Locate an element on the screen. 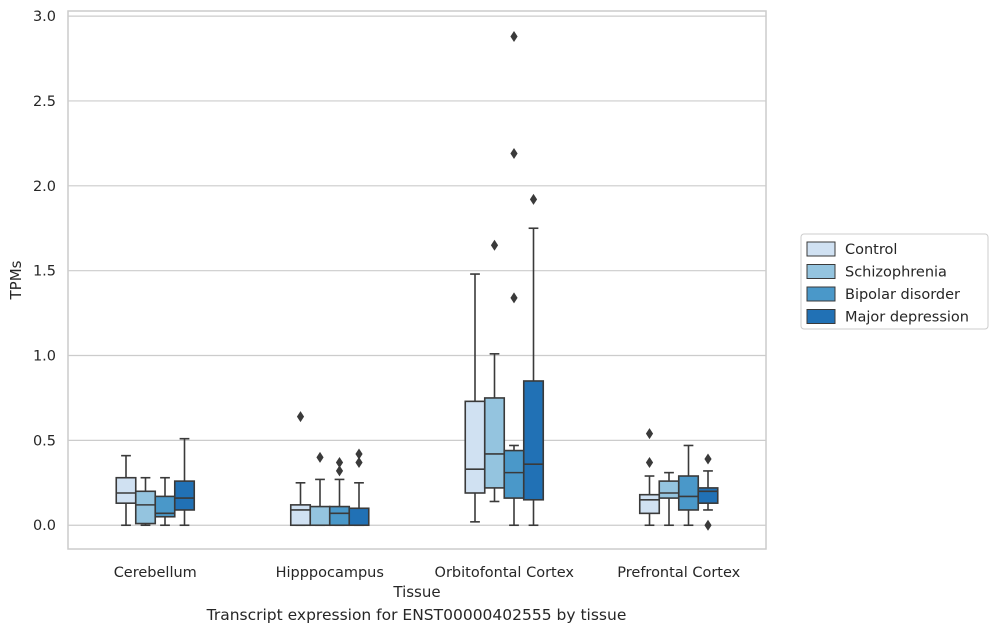 The height and width of the screenshot is (636, 997). y-axis-label: TPMs is located at coordinates (16, 280).